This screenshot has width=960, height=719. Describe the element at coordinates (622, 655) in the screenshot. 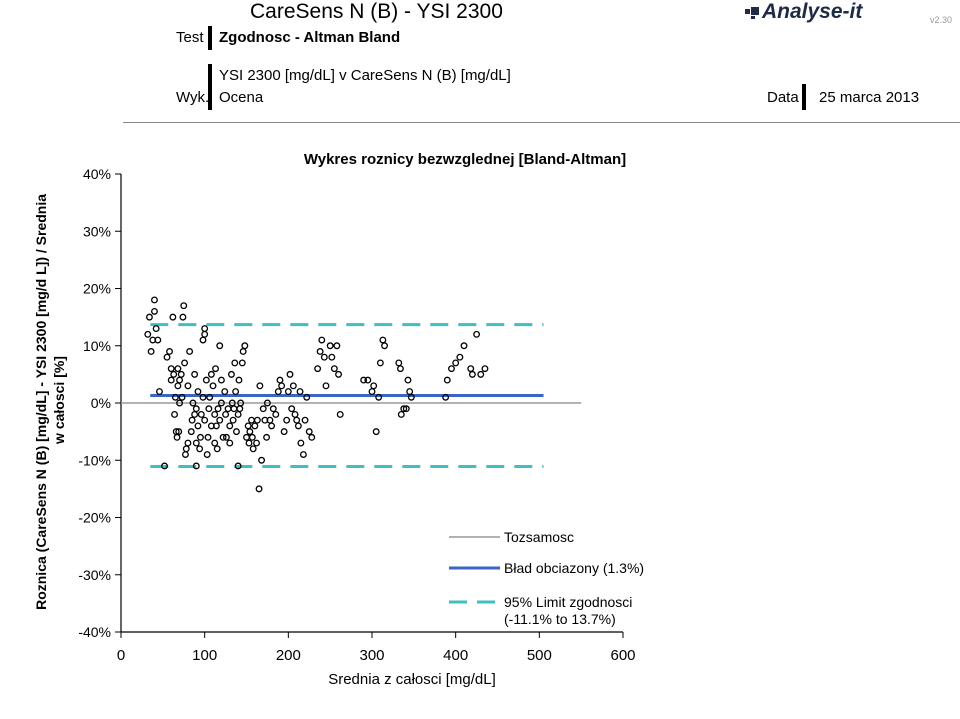

I see `x-tick-label: 600` at that location.